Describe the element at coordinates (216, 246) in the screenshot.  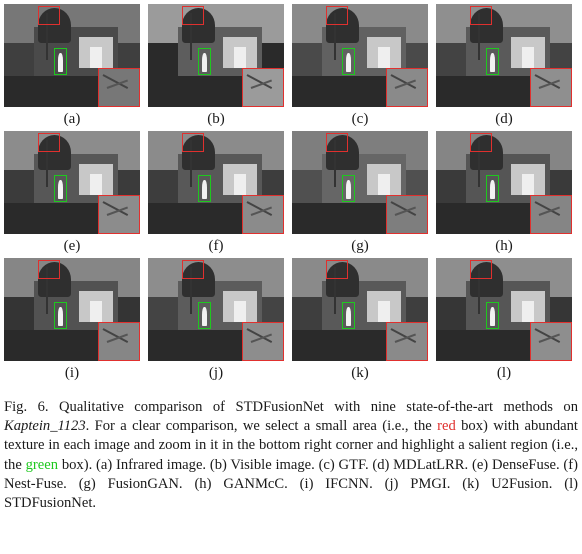
I see `panel-label: (f)` at that location.